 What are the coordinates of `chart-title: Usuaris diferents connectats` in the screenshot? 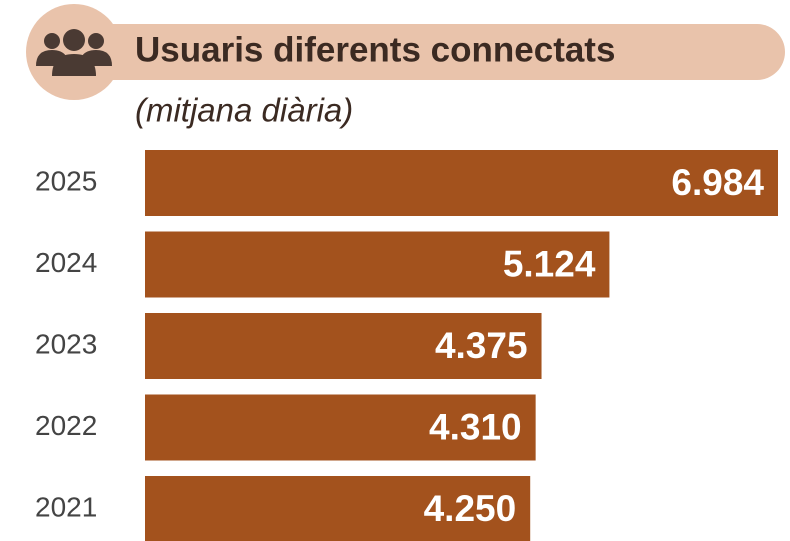 It's located at (375, 49).